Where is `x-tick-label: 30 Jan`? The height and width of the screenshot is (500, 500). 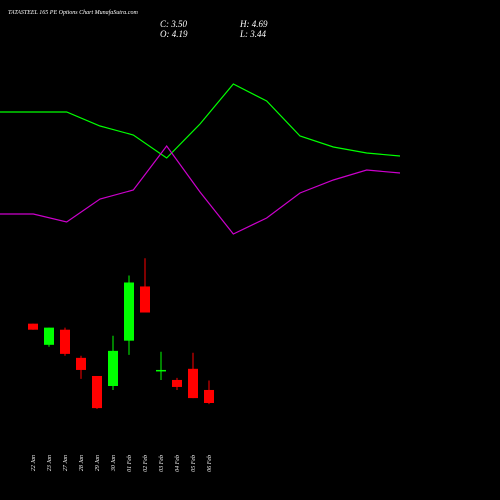 x-tick-label: 30 Jan is located at coordinates (114, 463).